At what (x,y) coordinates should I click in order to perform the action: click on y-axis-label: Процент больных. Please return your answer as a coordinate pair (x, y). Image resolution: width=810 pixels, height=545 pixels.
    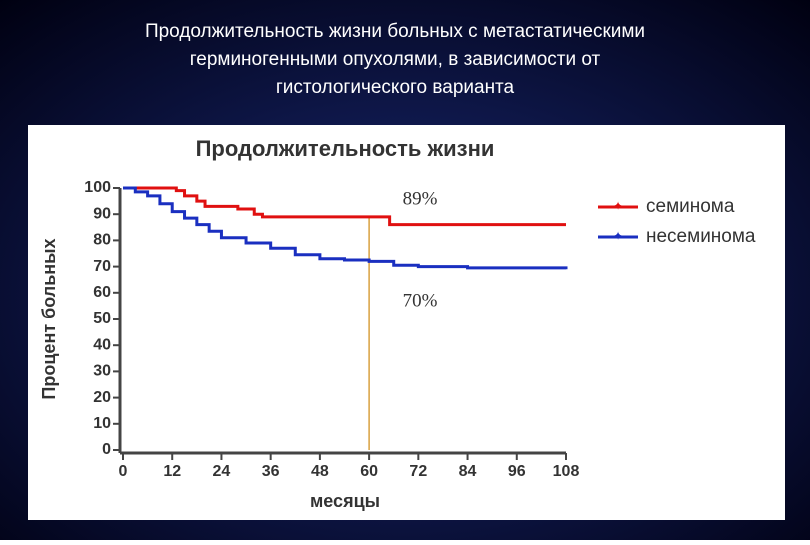
    Looking at the image, I should click on (49, 318).